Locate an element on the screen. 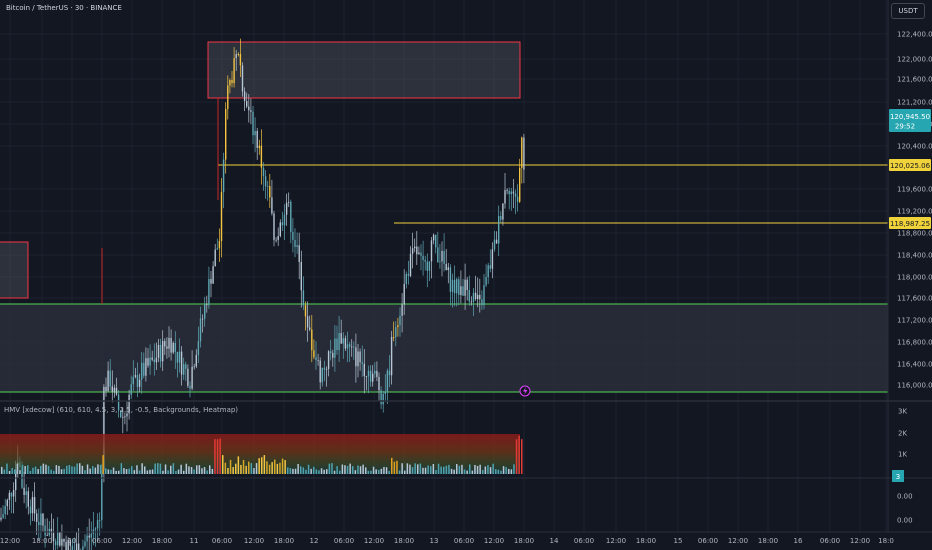 Image resolution: width=932 pixels, height=550 pixels. level-tag-upper: 120,025.06 is located at coordinates (910, 165).